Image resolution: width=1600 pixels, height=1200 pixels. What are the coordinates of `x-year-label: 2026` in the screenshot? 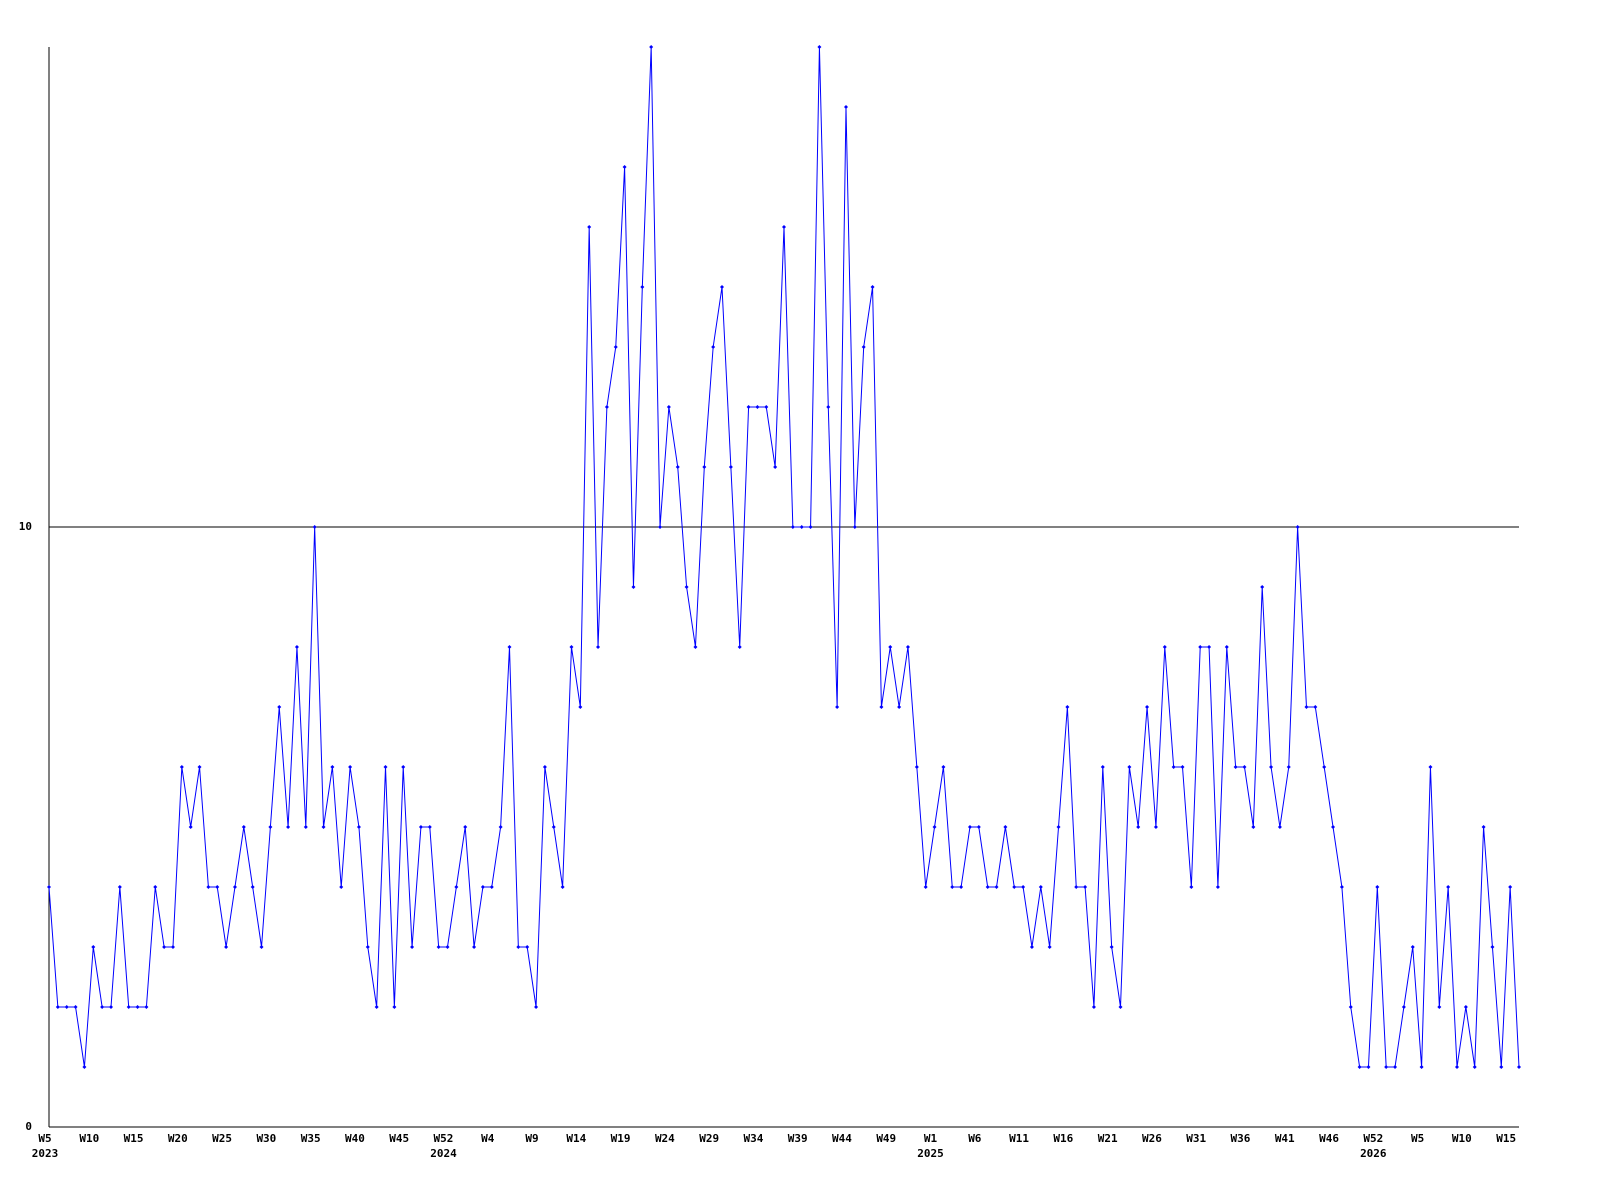 It's located at (1373, 1153).